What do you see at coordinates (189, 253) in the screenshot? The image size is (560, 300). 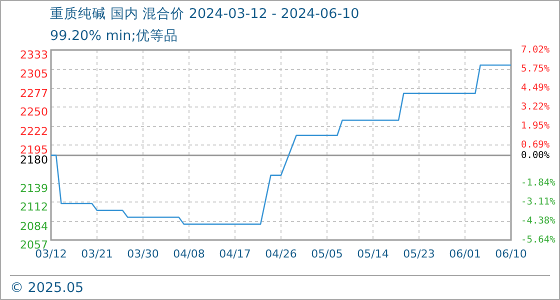 I see `x-tick-label: 04/08` at bounding box center [189, 253].